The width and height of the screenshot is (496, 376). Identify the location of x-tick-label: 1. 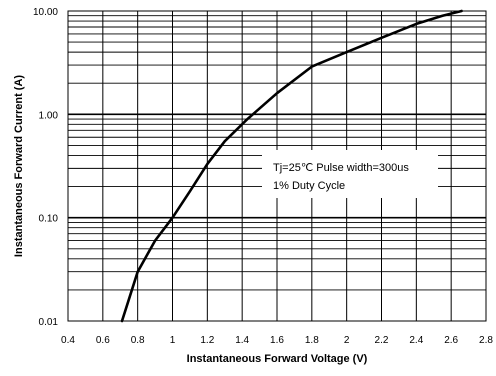
(173, 340).